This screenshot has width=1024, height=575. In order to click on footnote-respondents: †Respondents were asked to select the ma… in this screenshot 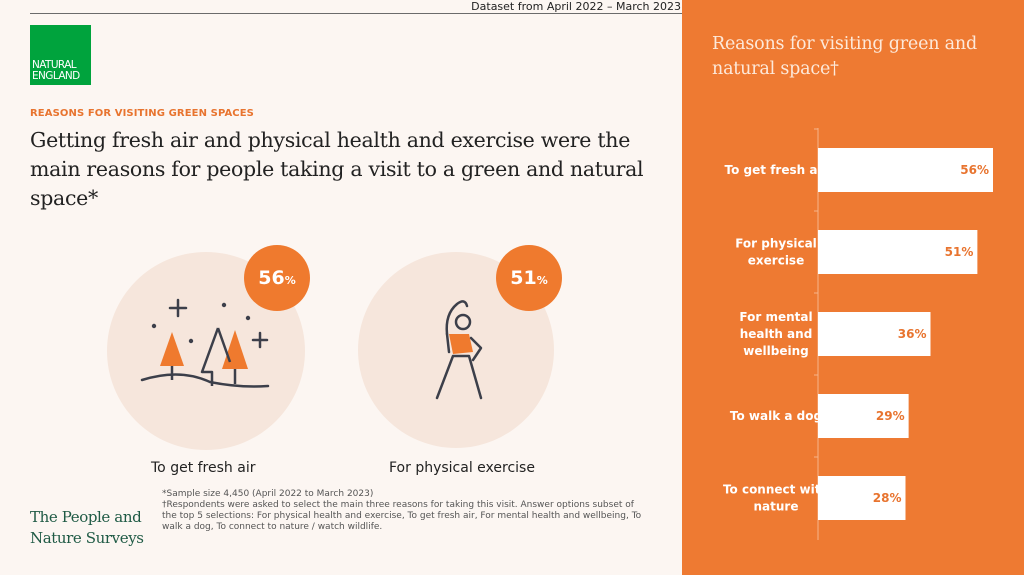, I will do `click(402, 516)`.